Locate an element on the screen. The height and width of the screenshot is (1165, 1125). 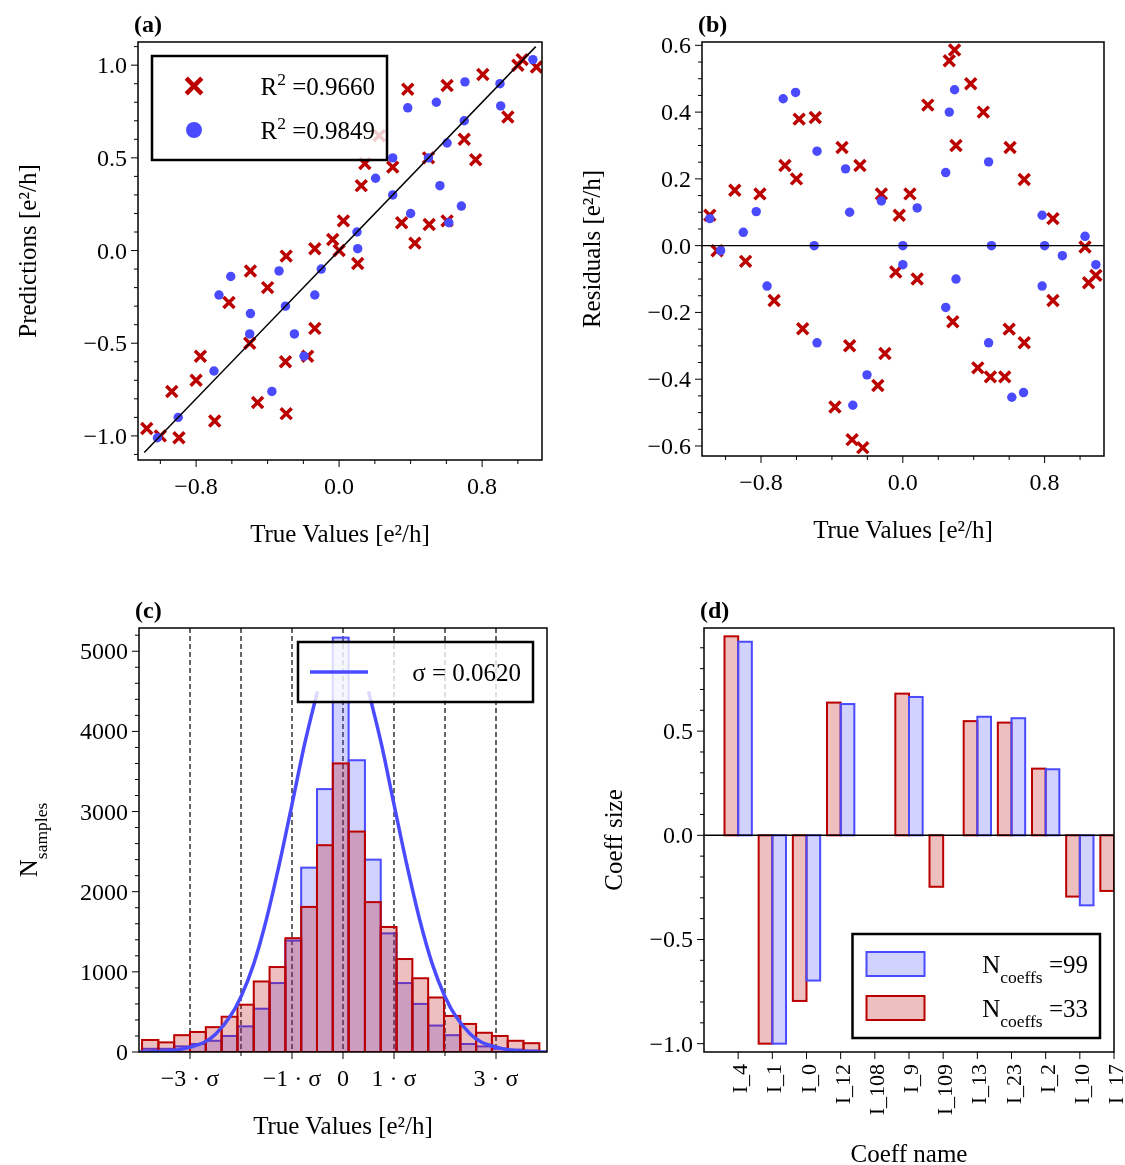
x-tick-label: I_23 is located at coordinates (1013, 1084).